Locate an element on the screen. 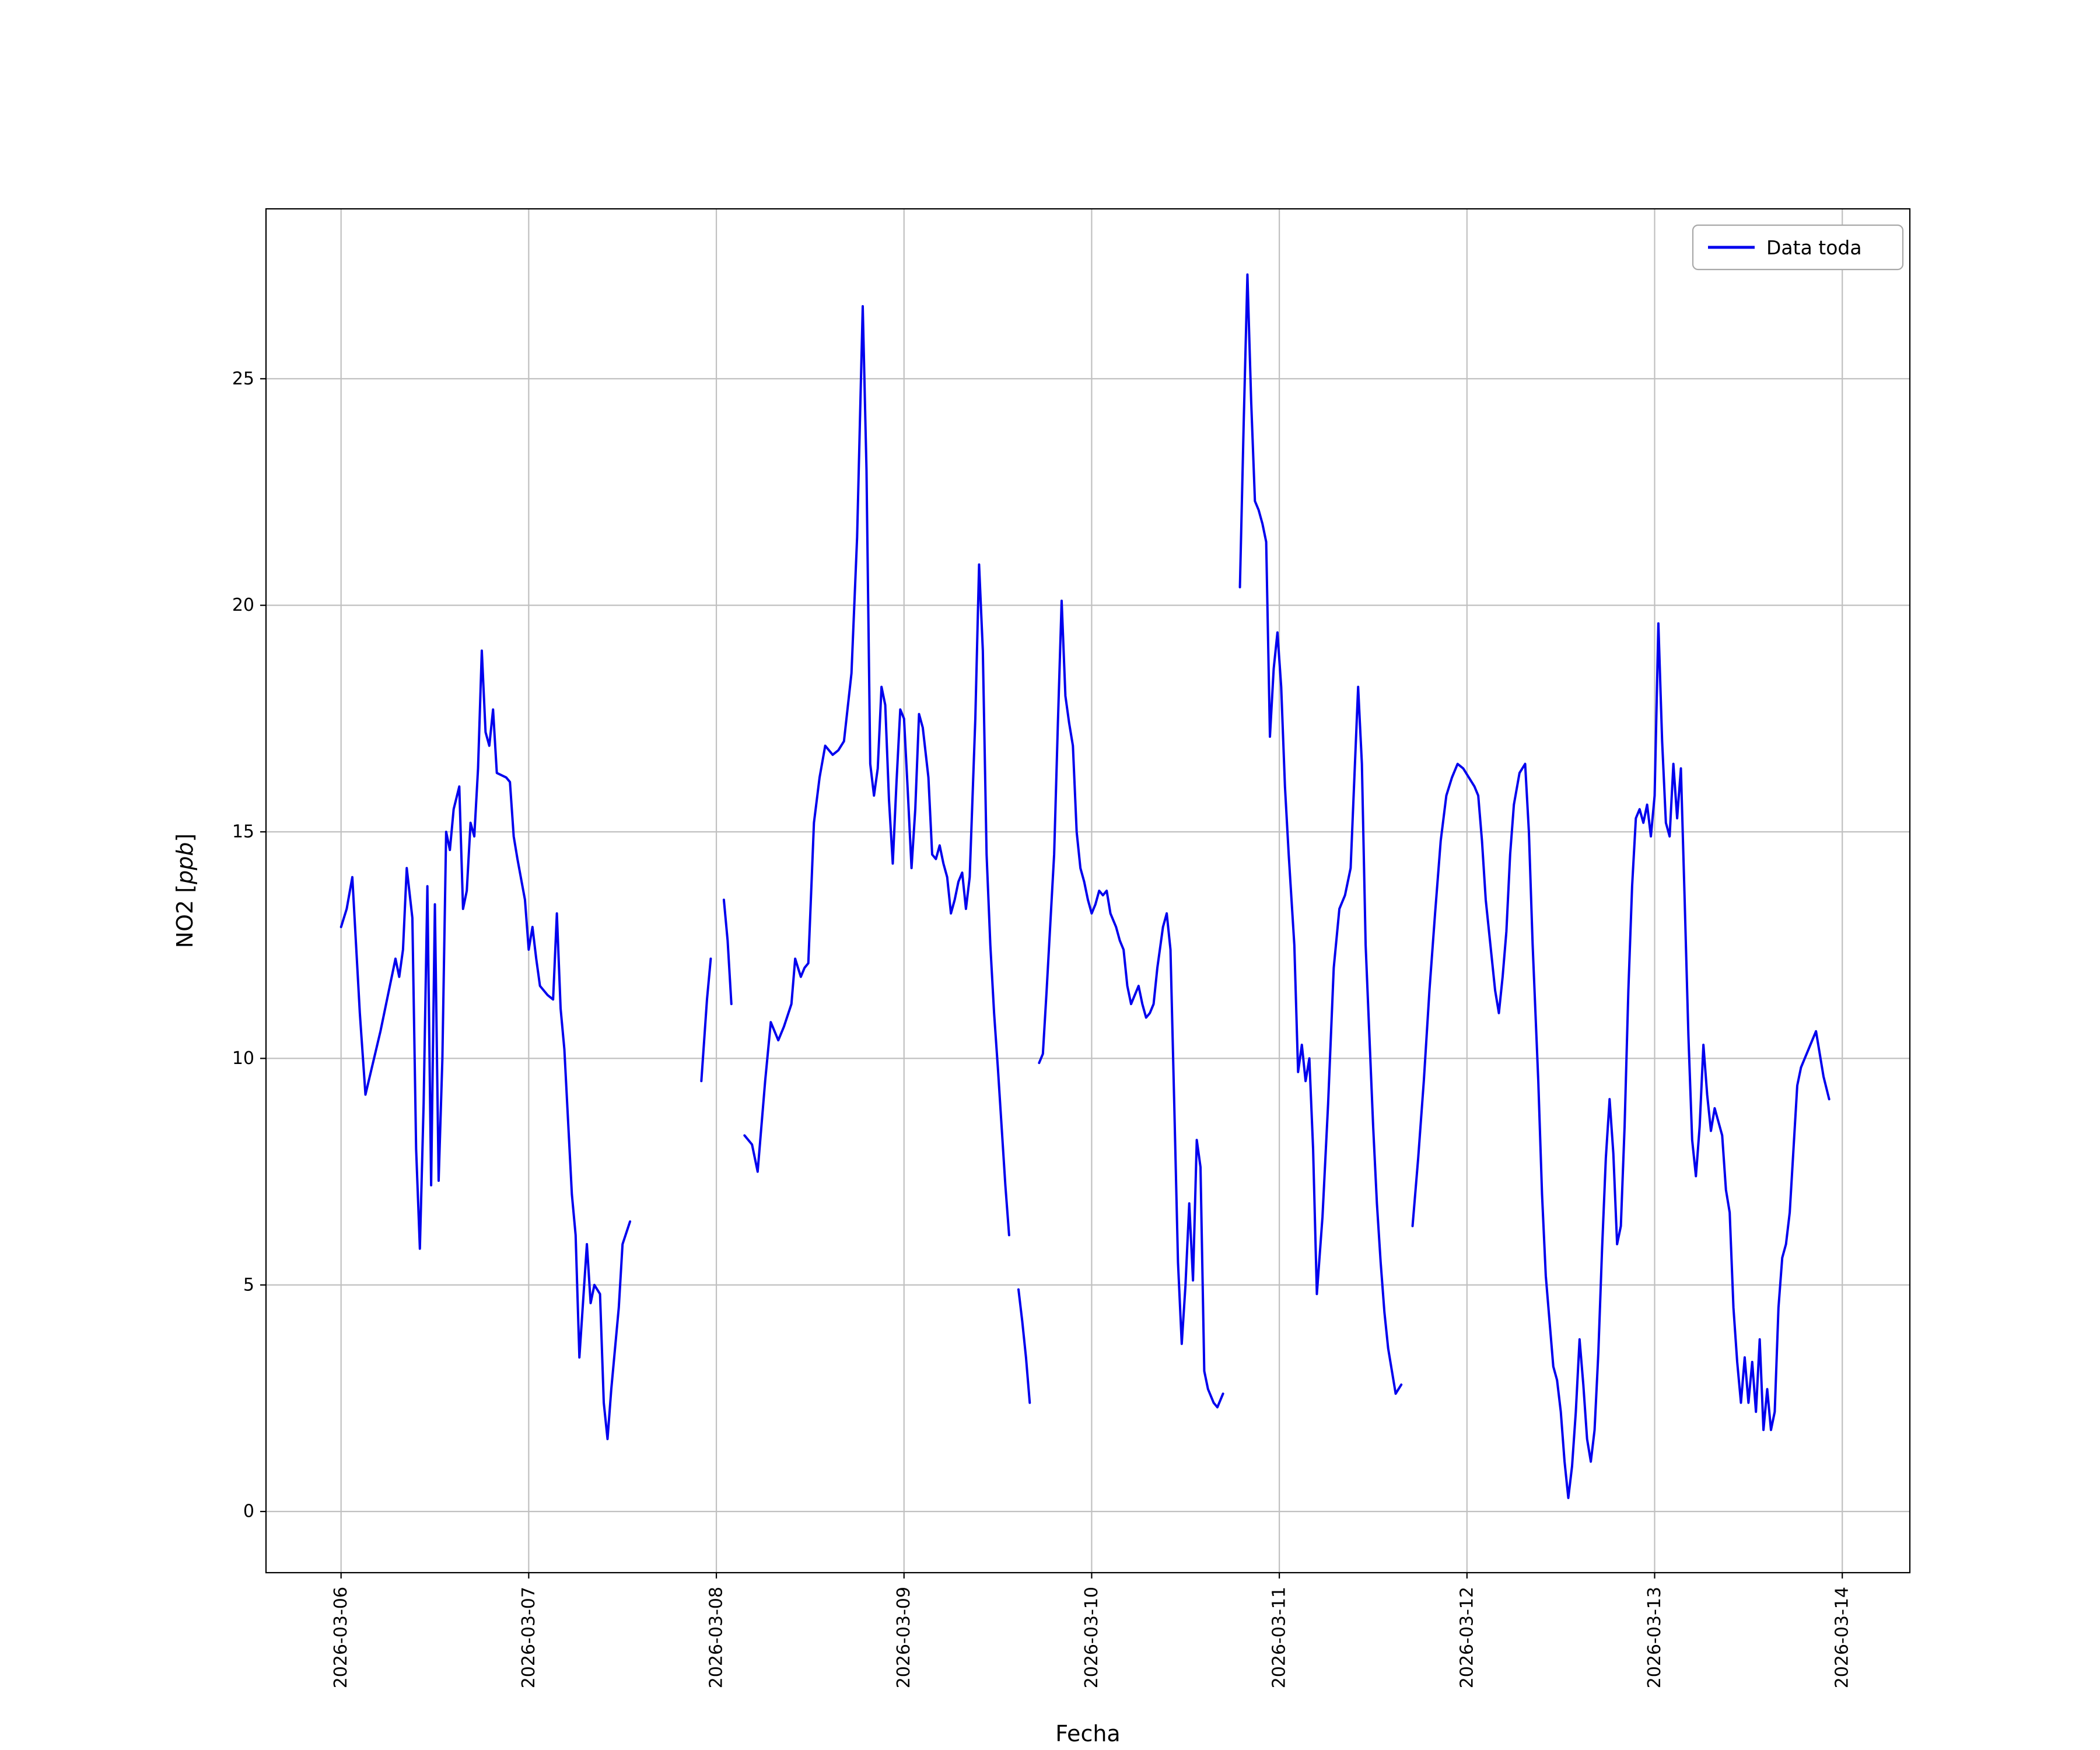 The height and width of the screenshot is (1750, 2100). legend-label: Data toda is located at coordinates (1814, 247).